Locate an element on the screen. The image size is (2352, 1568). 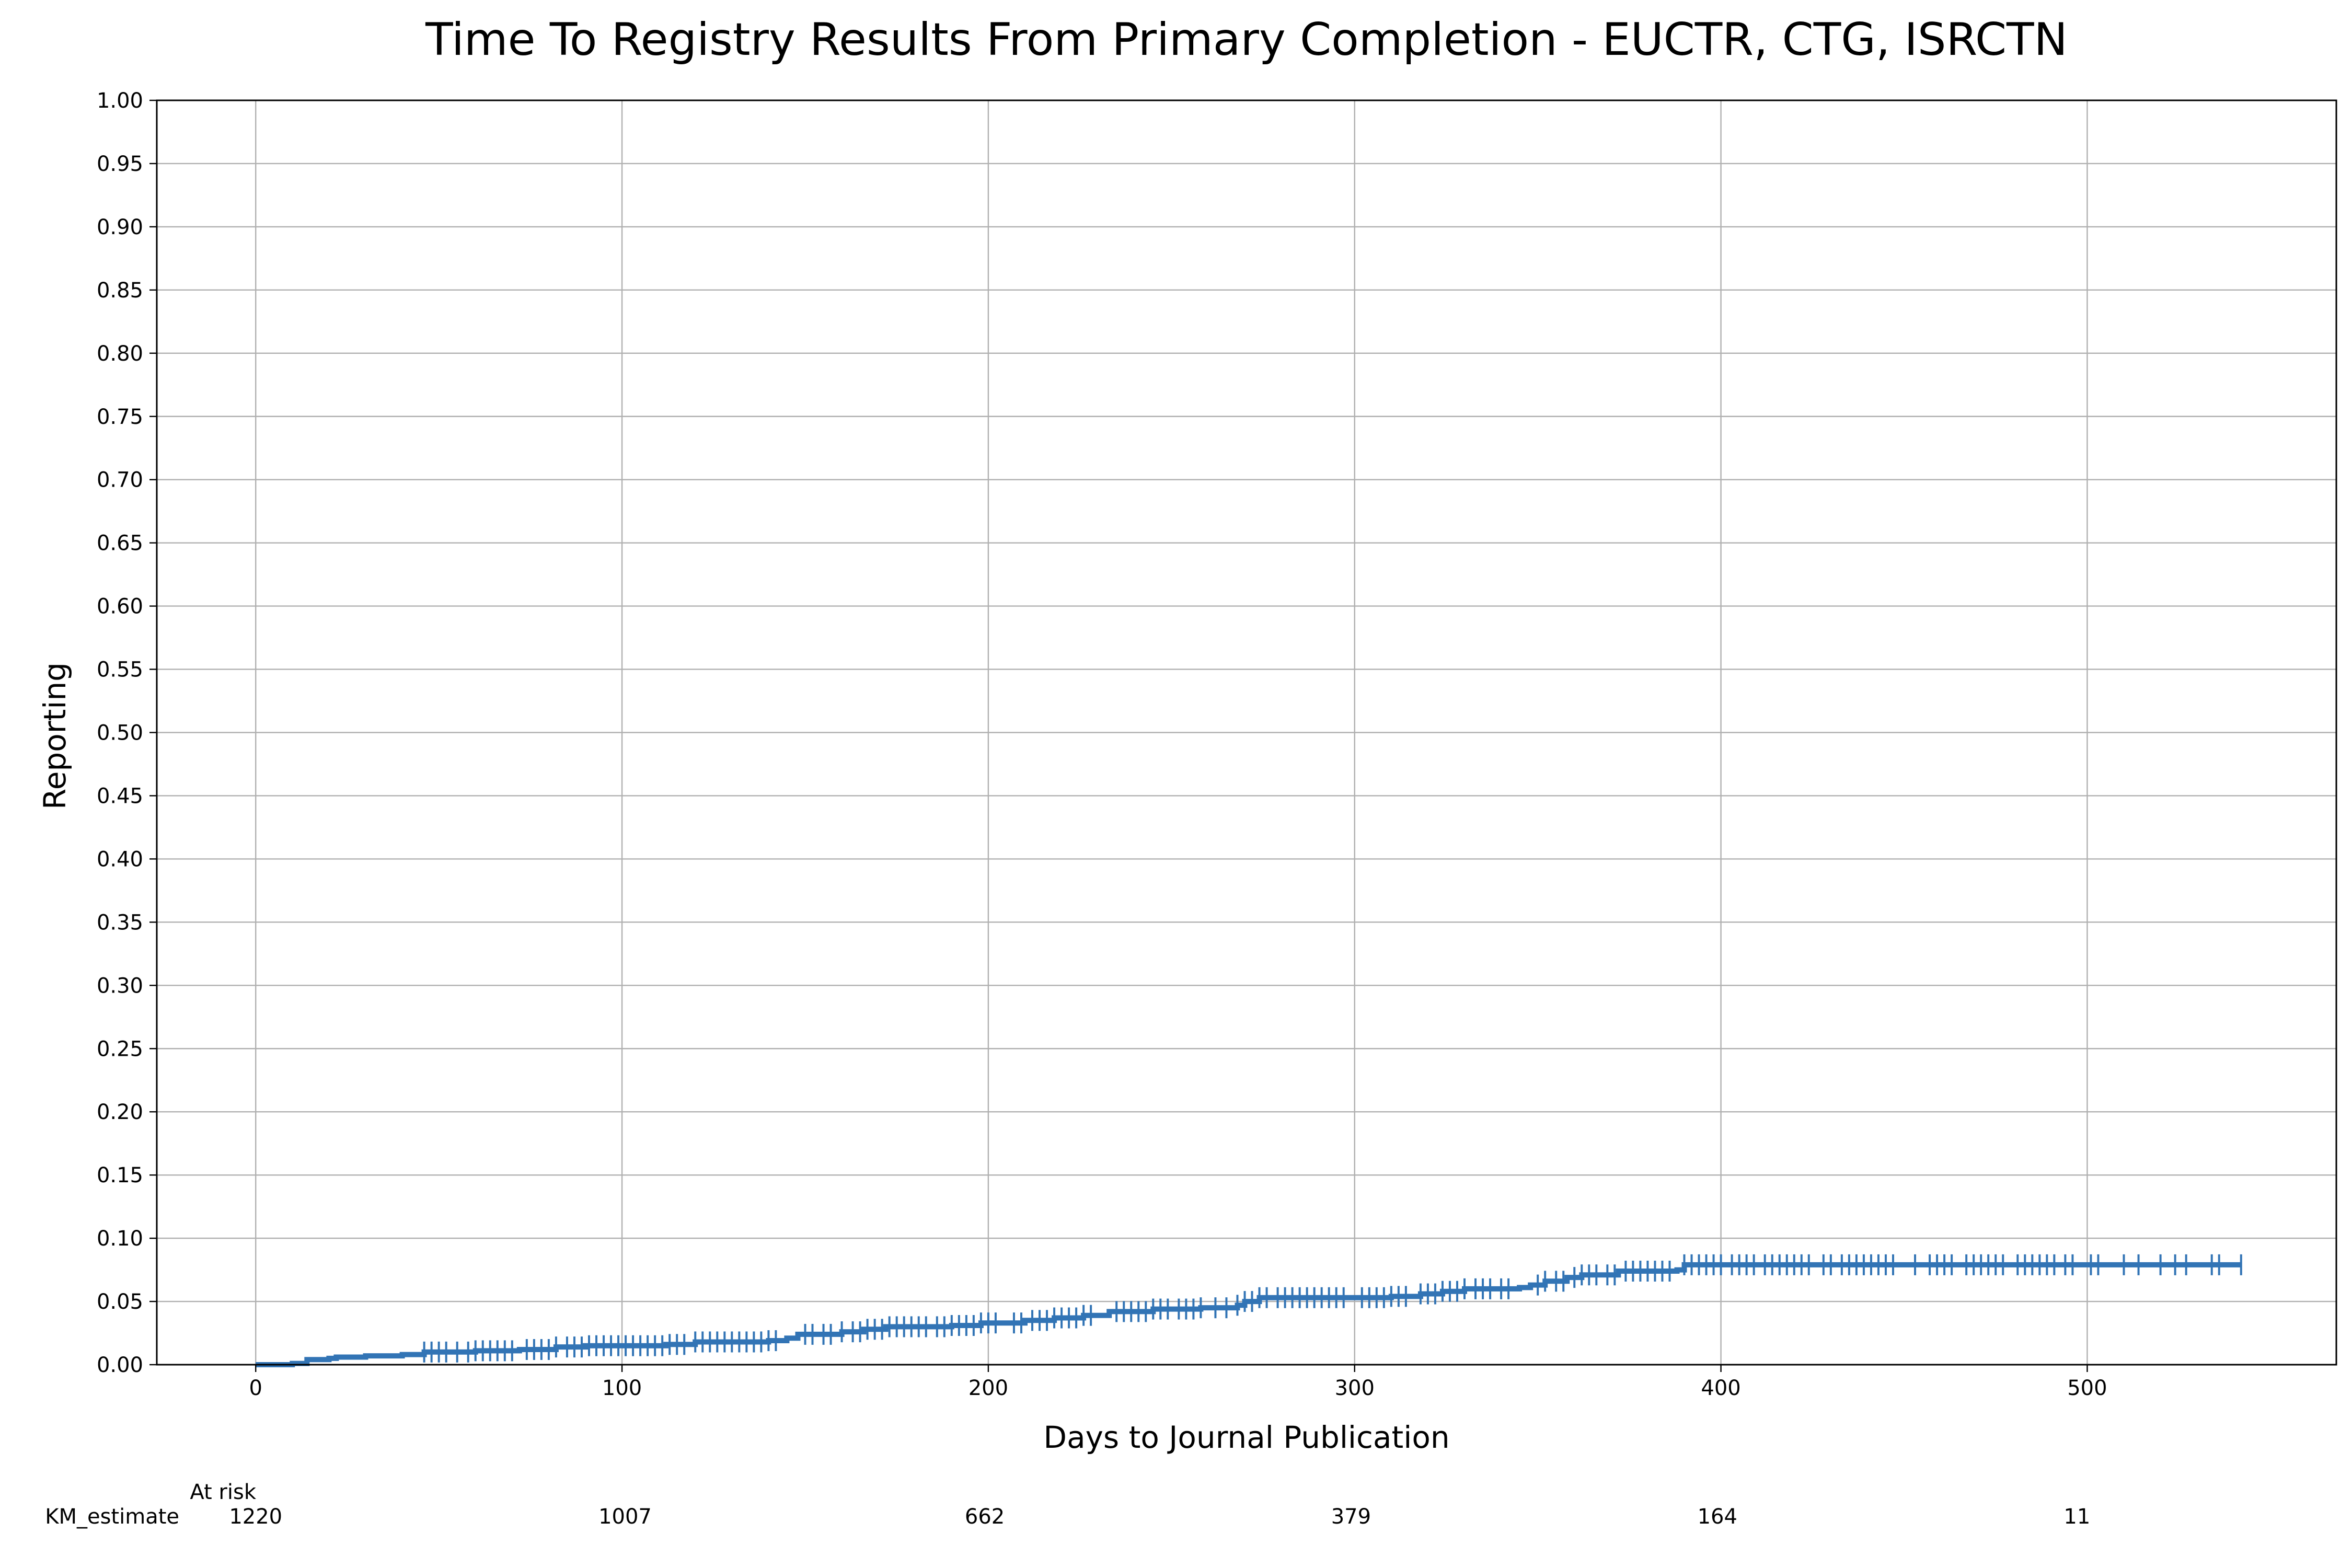
at-risk-value: 662 is located at coordinates (985, 1517).